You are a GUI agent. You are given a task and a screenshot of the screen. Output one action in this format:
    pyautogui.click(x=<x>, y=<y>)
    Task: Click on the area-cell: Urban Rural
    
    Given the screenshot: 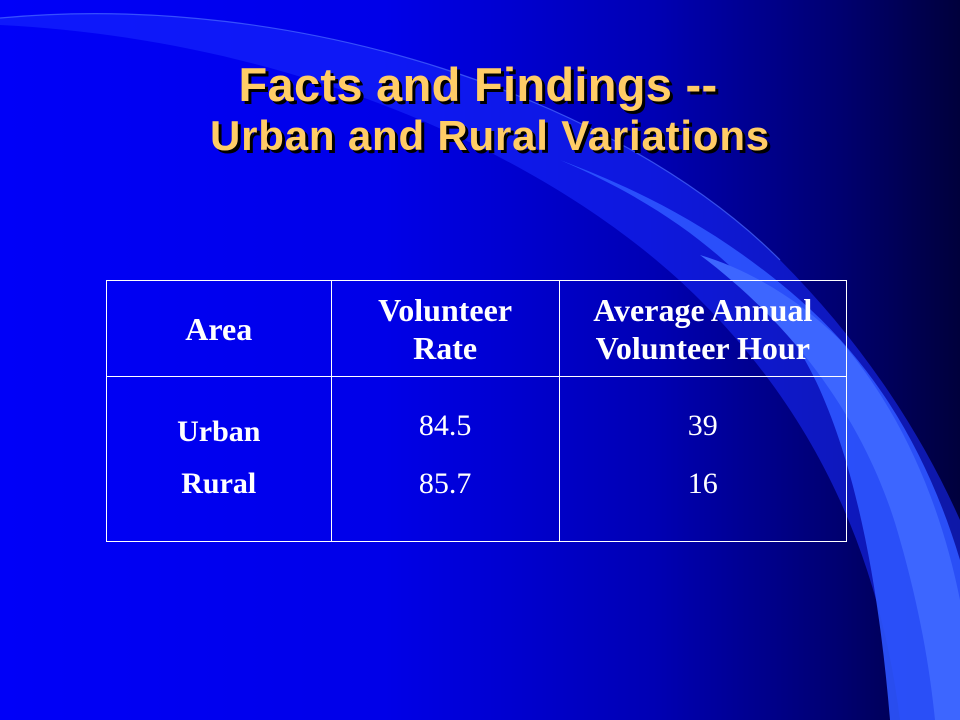 What is the action you would take?
    pyautogui.click(x=219, y=459)
    